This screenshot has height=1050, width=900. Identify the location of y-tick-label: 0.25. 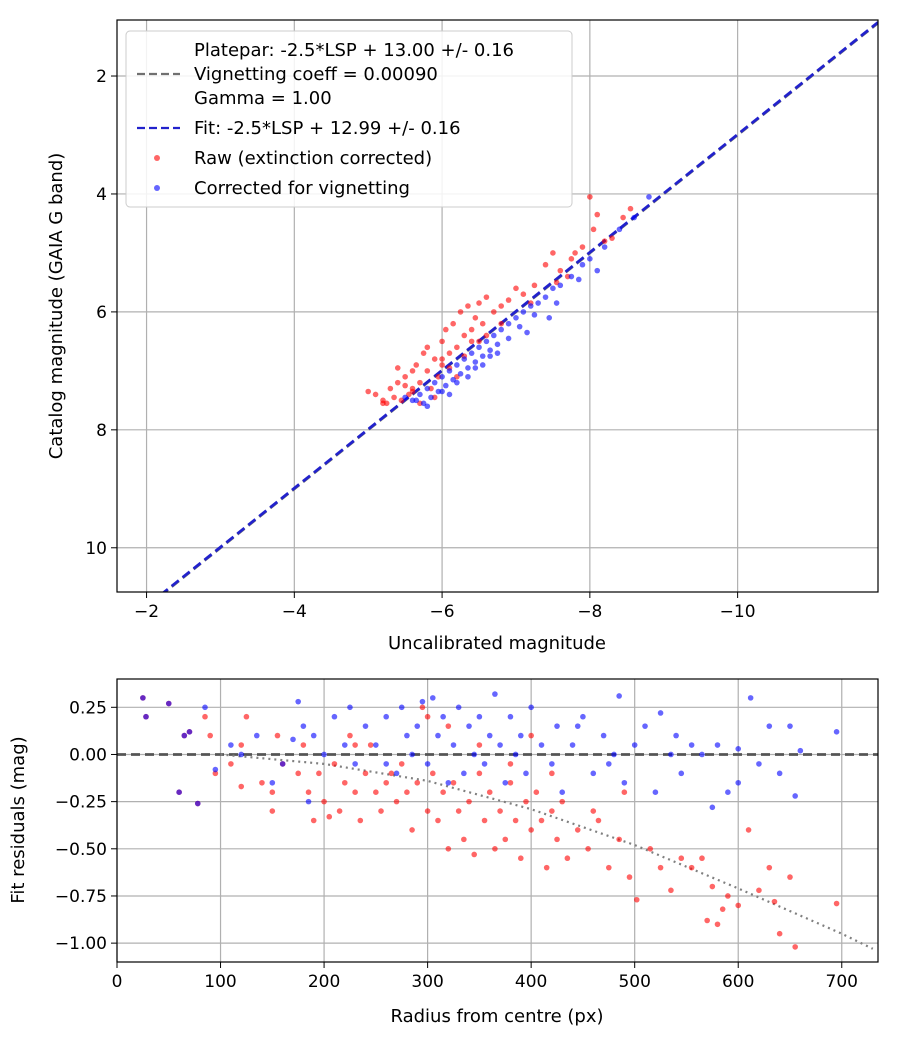
(88, 708).